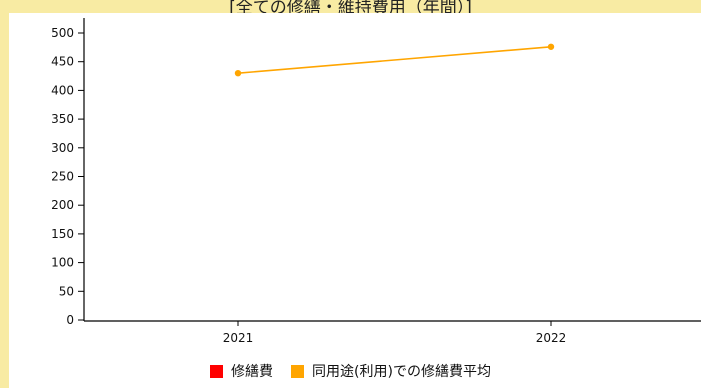  What do you see at coordinates (62, 234) in the screenshot?
I see `y-tick-label: 150` at bounding box center [62, 234].